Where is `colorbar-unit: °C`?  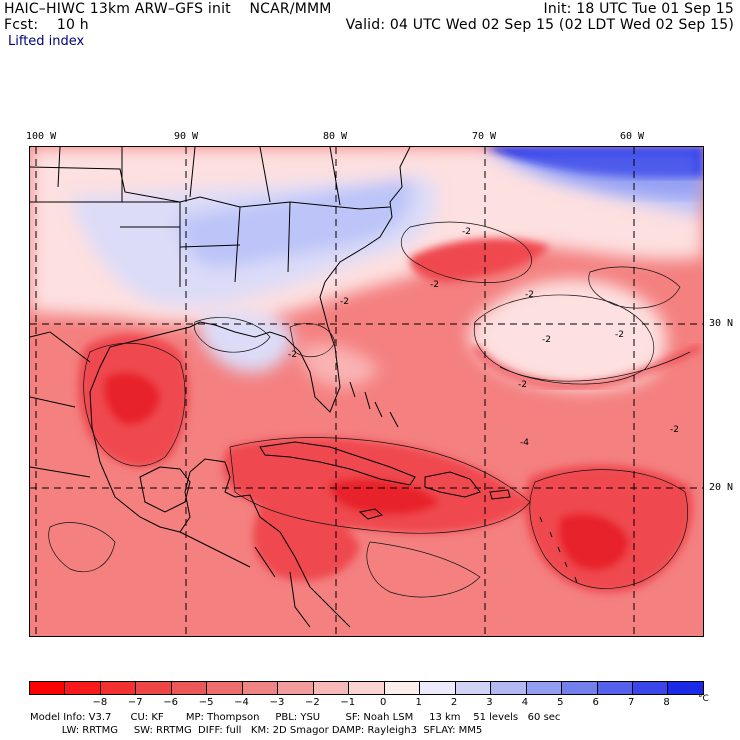 colorbar-unit: °C is located at coordinates (703, 699).